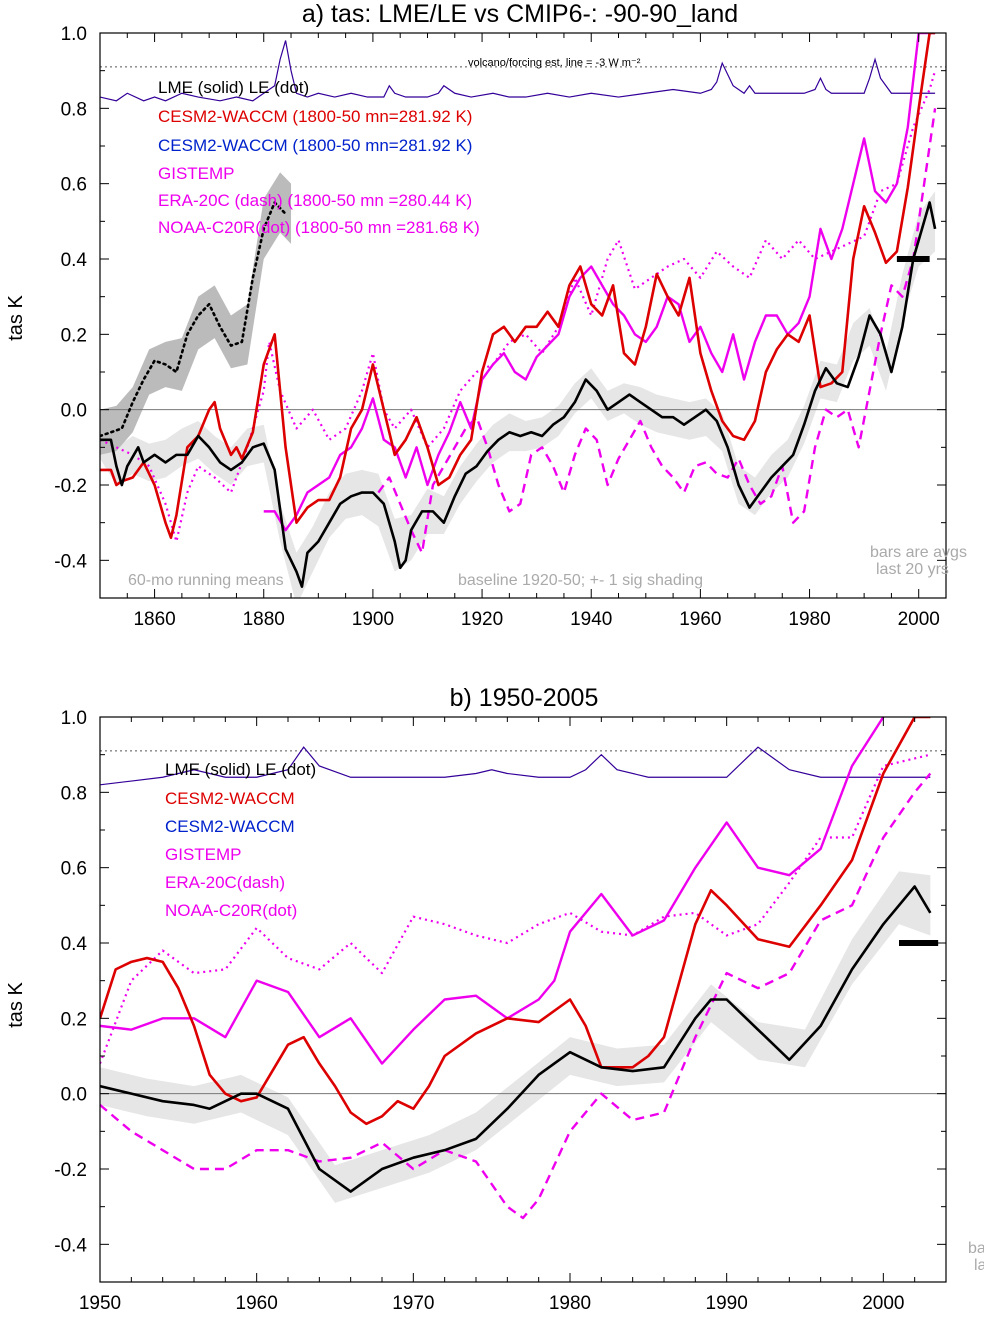  What do you see at coordinates (264, 619) in the screenshot?
I see `x-tick-label: 1880` at bounding box center [264, 619].